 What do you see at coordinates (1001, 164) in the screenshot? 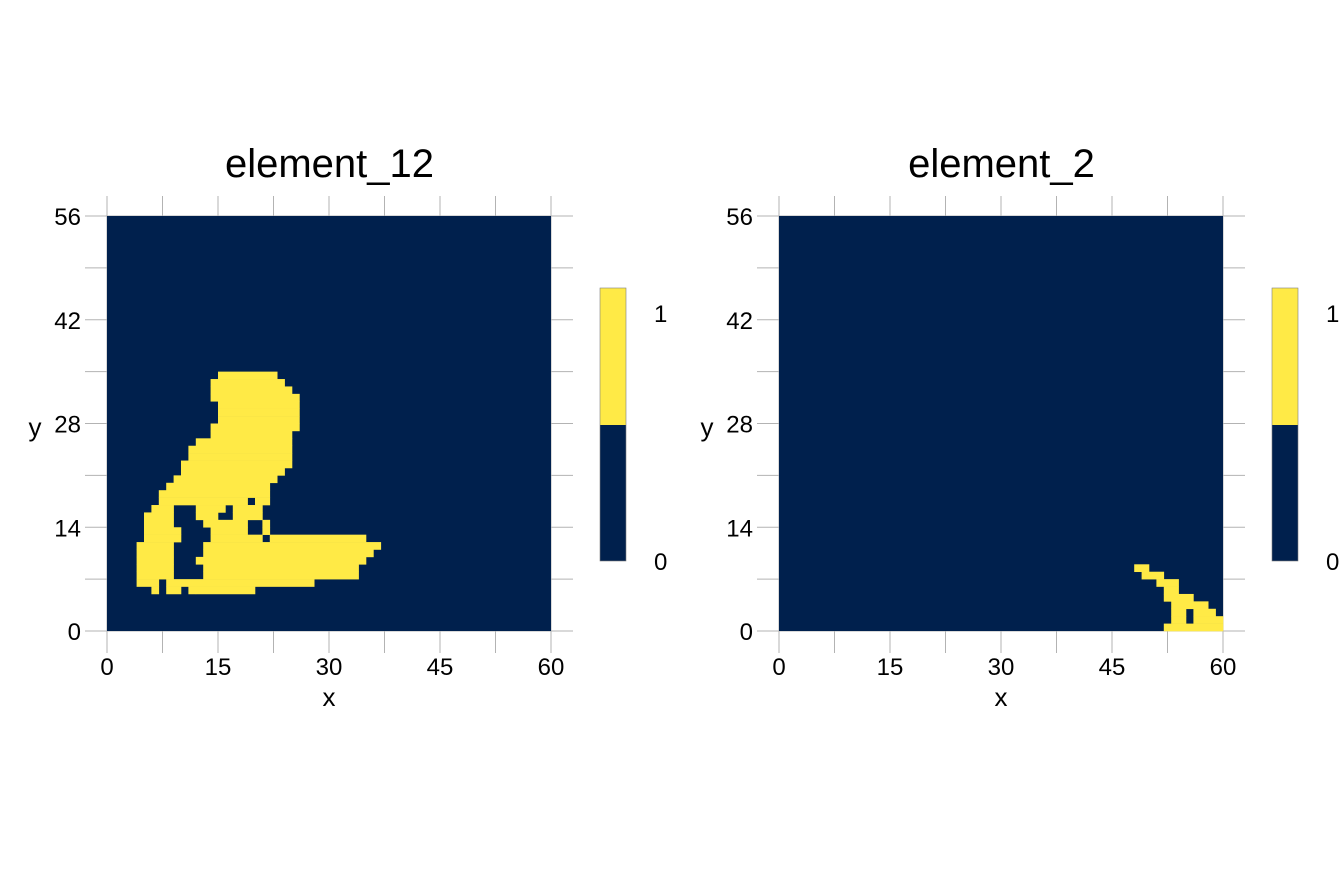
I see `panel-title: element_2` at bounding box center [1001, 164].